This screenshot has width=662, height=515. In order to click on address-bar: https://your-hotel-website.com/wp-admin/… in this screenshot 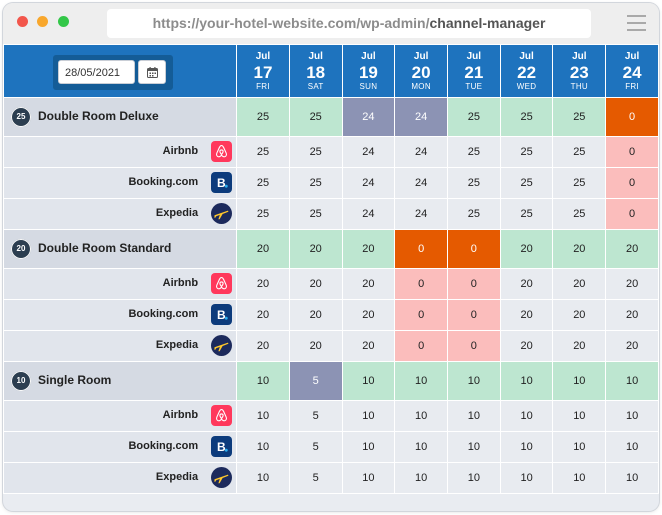, I will do `click(349, 23)`.